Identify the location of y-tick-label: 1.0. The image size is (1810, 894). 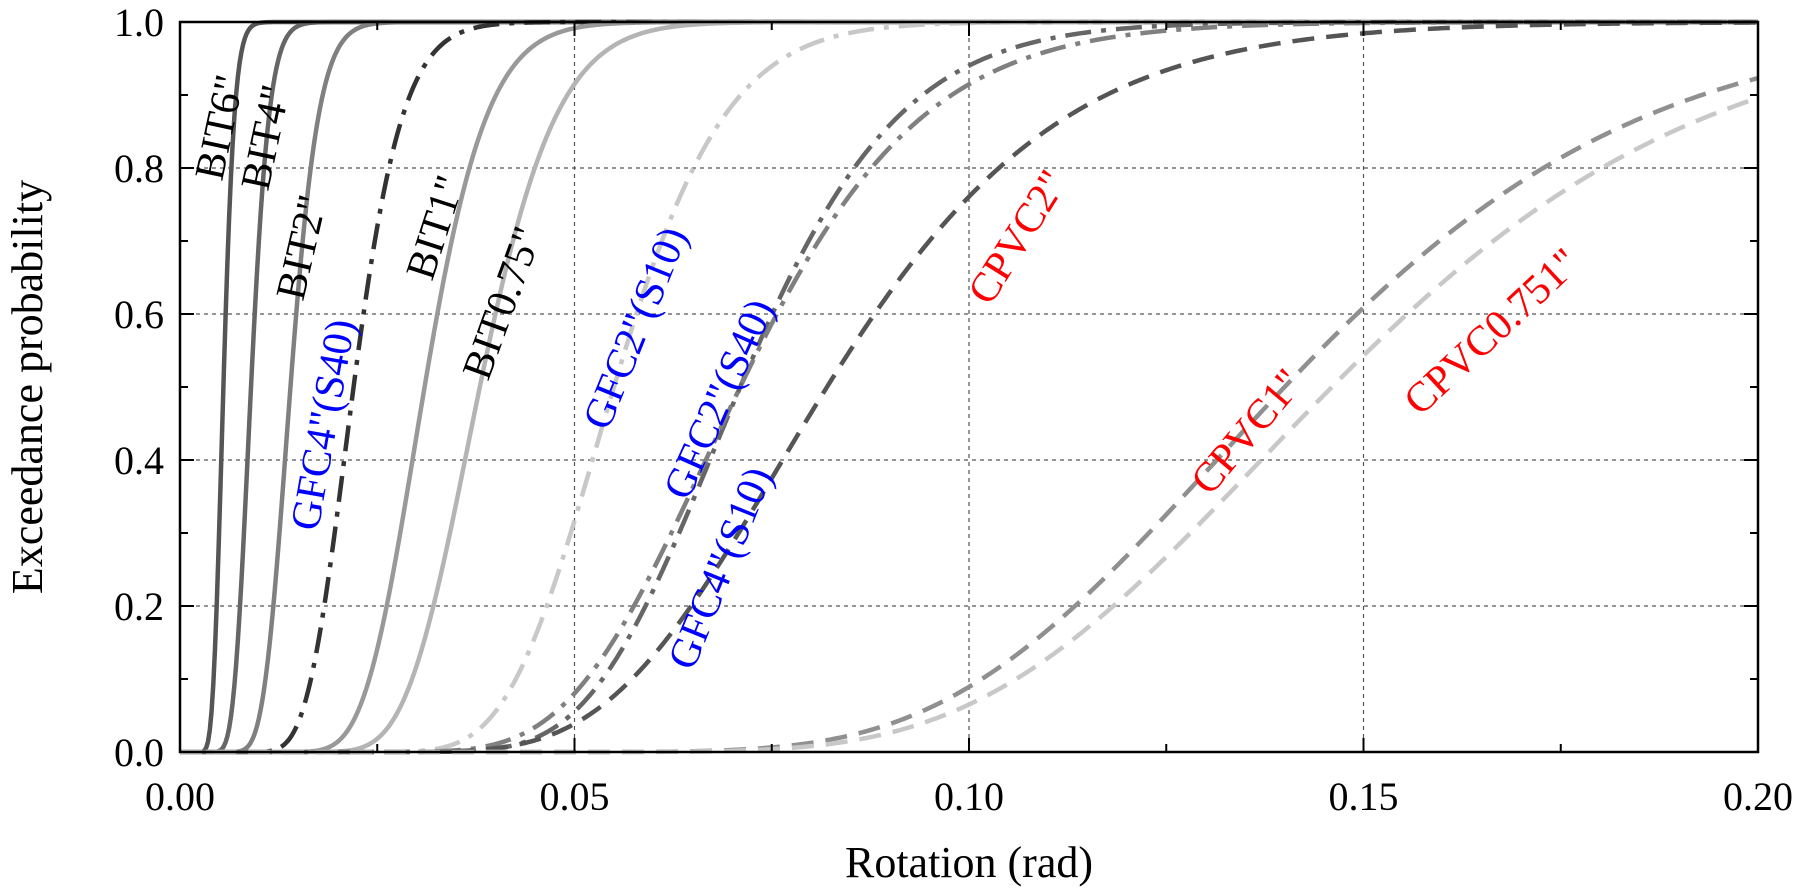
(139, 22).